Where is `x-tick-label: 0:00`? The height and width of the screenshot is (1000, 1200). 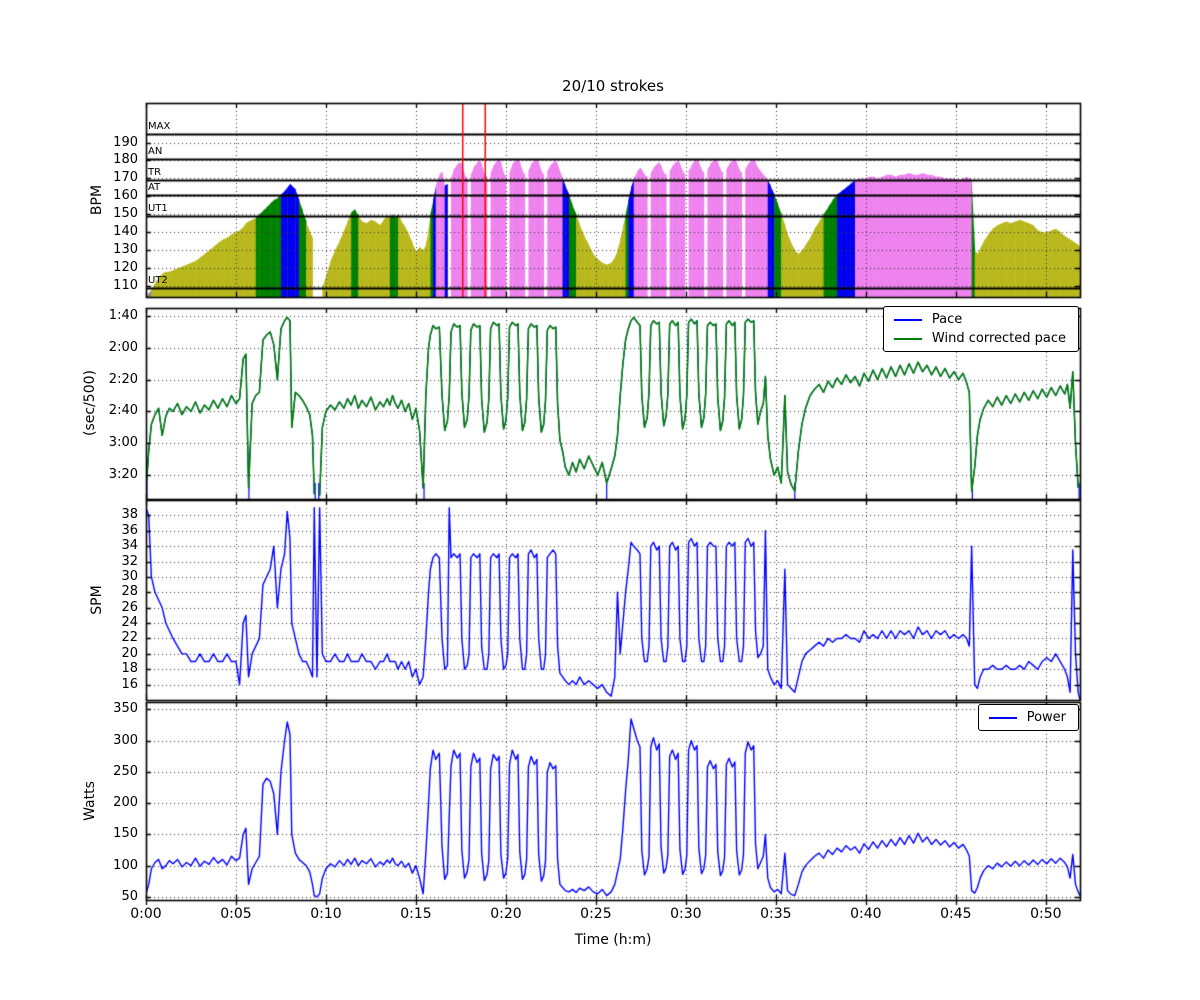
x-tick-label: 0:00 is located at coordinates (146, 914).